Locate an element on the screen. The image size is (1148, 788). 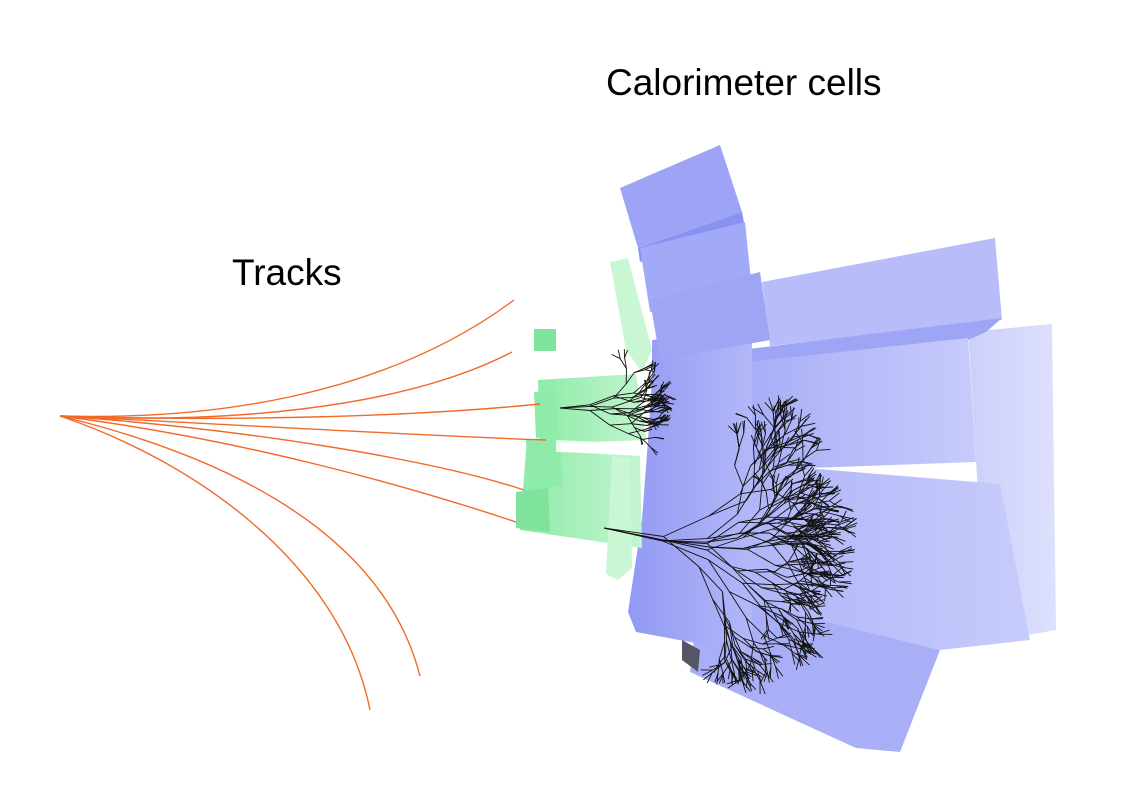
particle-showers is located at coordinates (708, 521).